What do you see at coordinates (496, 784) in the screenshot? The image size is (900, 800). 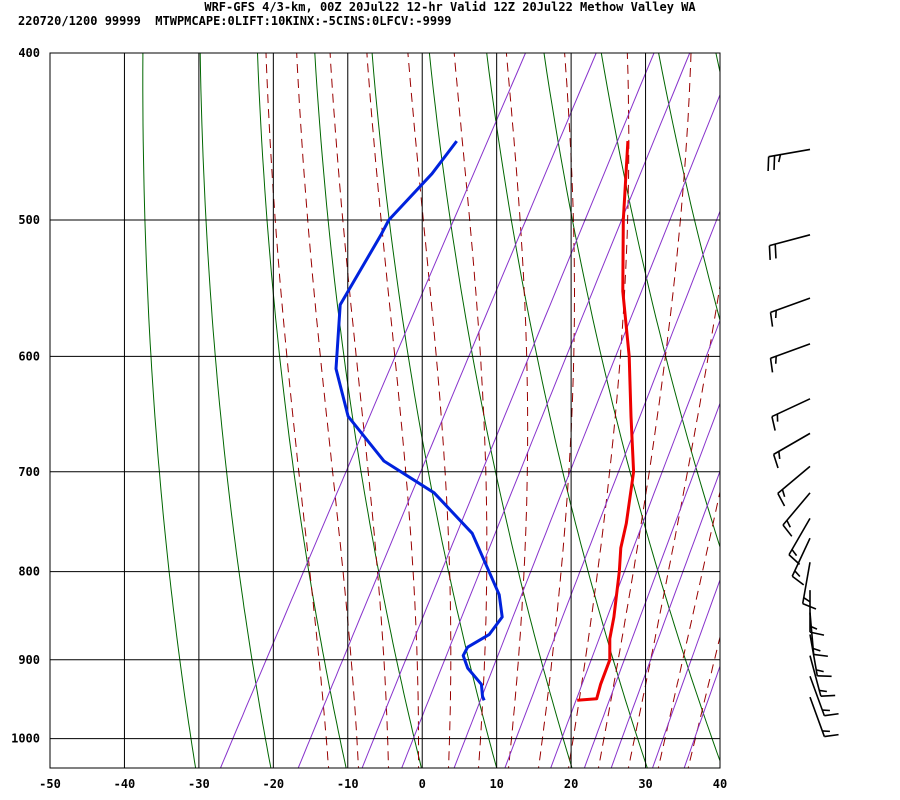 I see `x-tick-label: 10` at bounding box center [496, 784].